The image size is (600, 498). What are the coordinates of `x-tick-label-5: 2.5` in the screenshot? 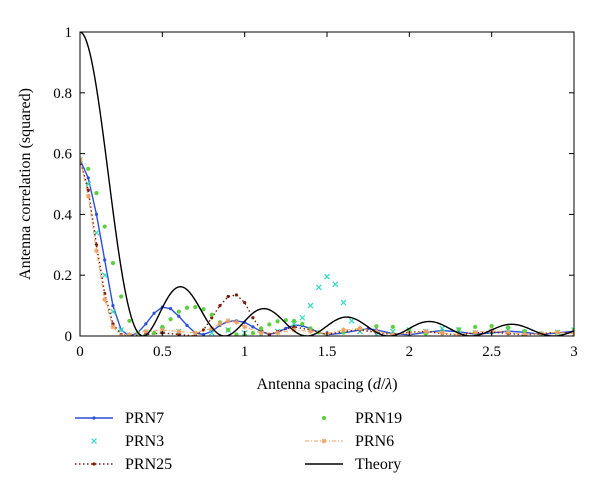 It's located at (491, 352).